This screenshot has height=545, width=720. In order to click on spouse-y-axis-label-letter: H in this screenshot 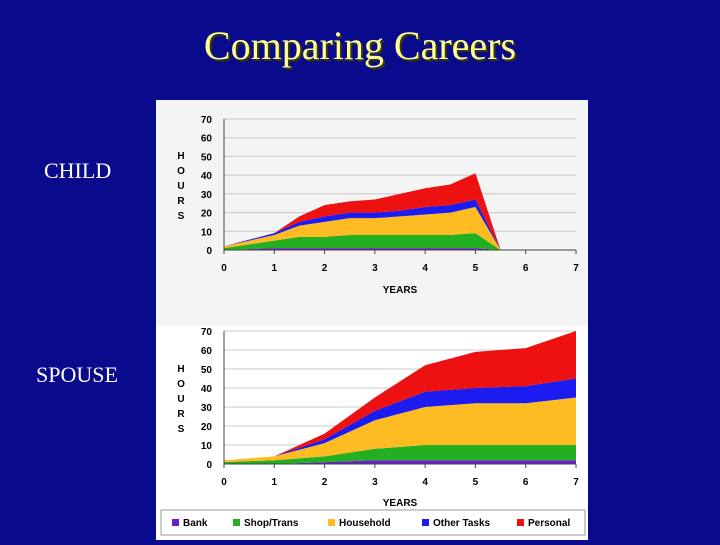, I will do `click(180, 369)`.